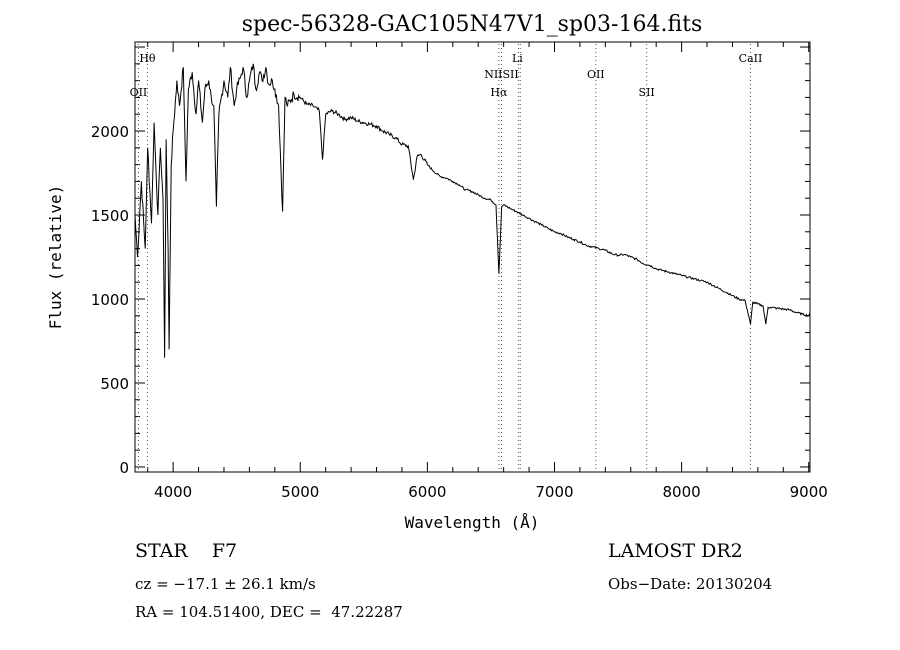  I want to click on line-marker-label: SII, so click(647, 92).